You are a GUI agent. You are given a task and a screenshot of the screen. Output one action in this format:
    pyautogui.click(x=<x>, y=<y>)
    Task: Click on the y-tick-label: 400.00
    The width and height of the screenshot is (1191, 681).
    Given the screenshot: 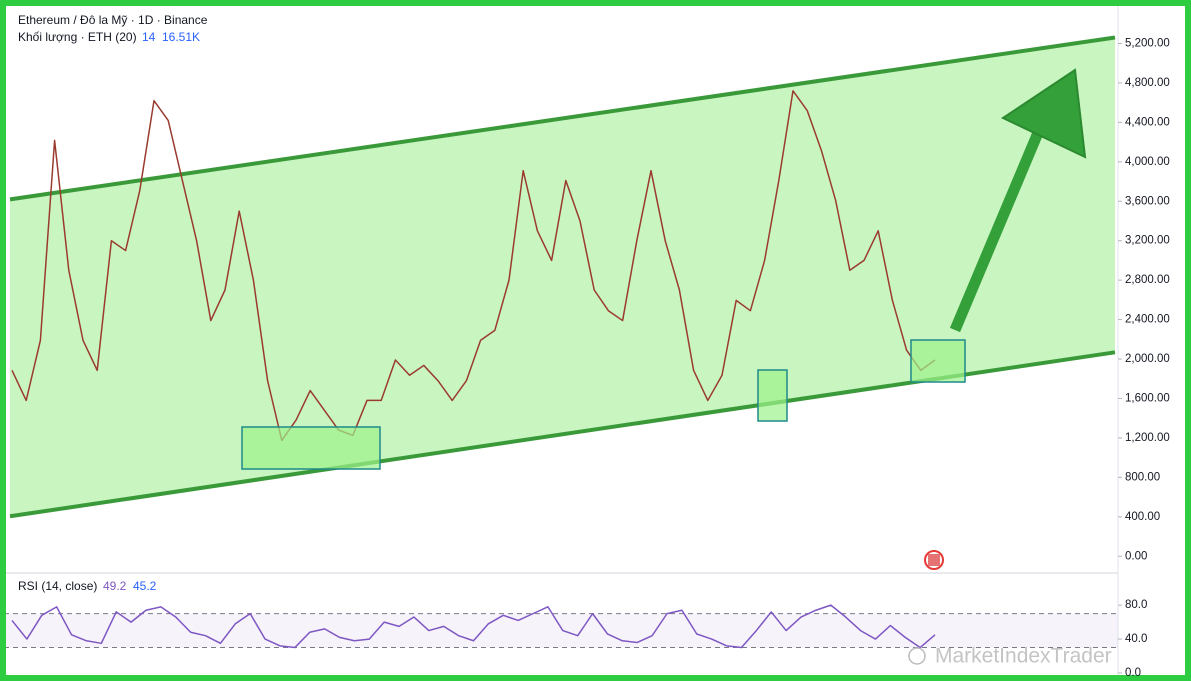 What is the action you would take?
    pyautogui.click(x=1142, y=517)
    